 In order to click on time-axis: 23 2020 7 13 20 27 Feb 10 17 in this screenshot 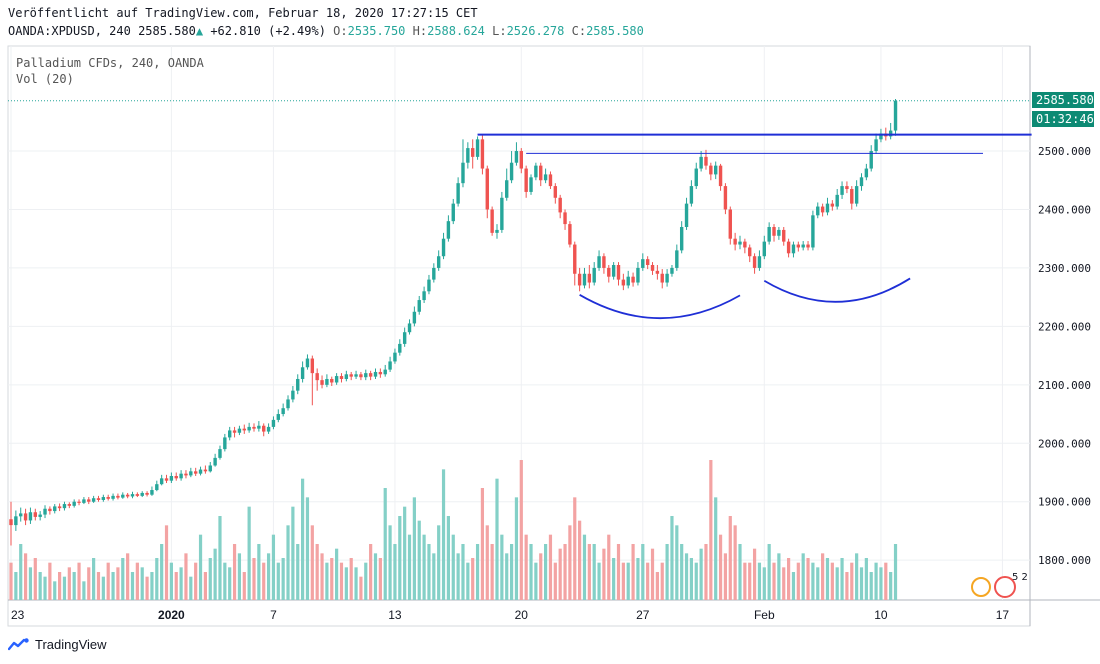, I will do `click(510, 615)`.